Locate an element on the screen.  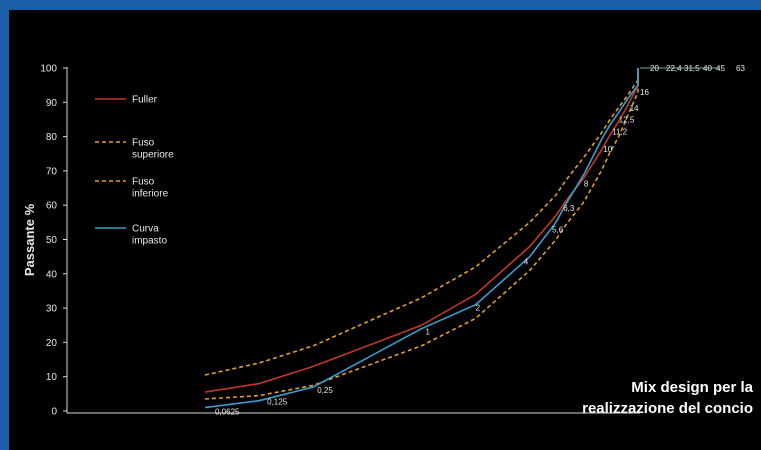
sieve-label: 0,25 is located at coordinates (325, 390).